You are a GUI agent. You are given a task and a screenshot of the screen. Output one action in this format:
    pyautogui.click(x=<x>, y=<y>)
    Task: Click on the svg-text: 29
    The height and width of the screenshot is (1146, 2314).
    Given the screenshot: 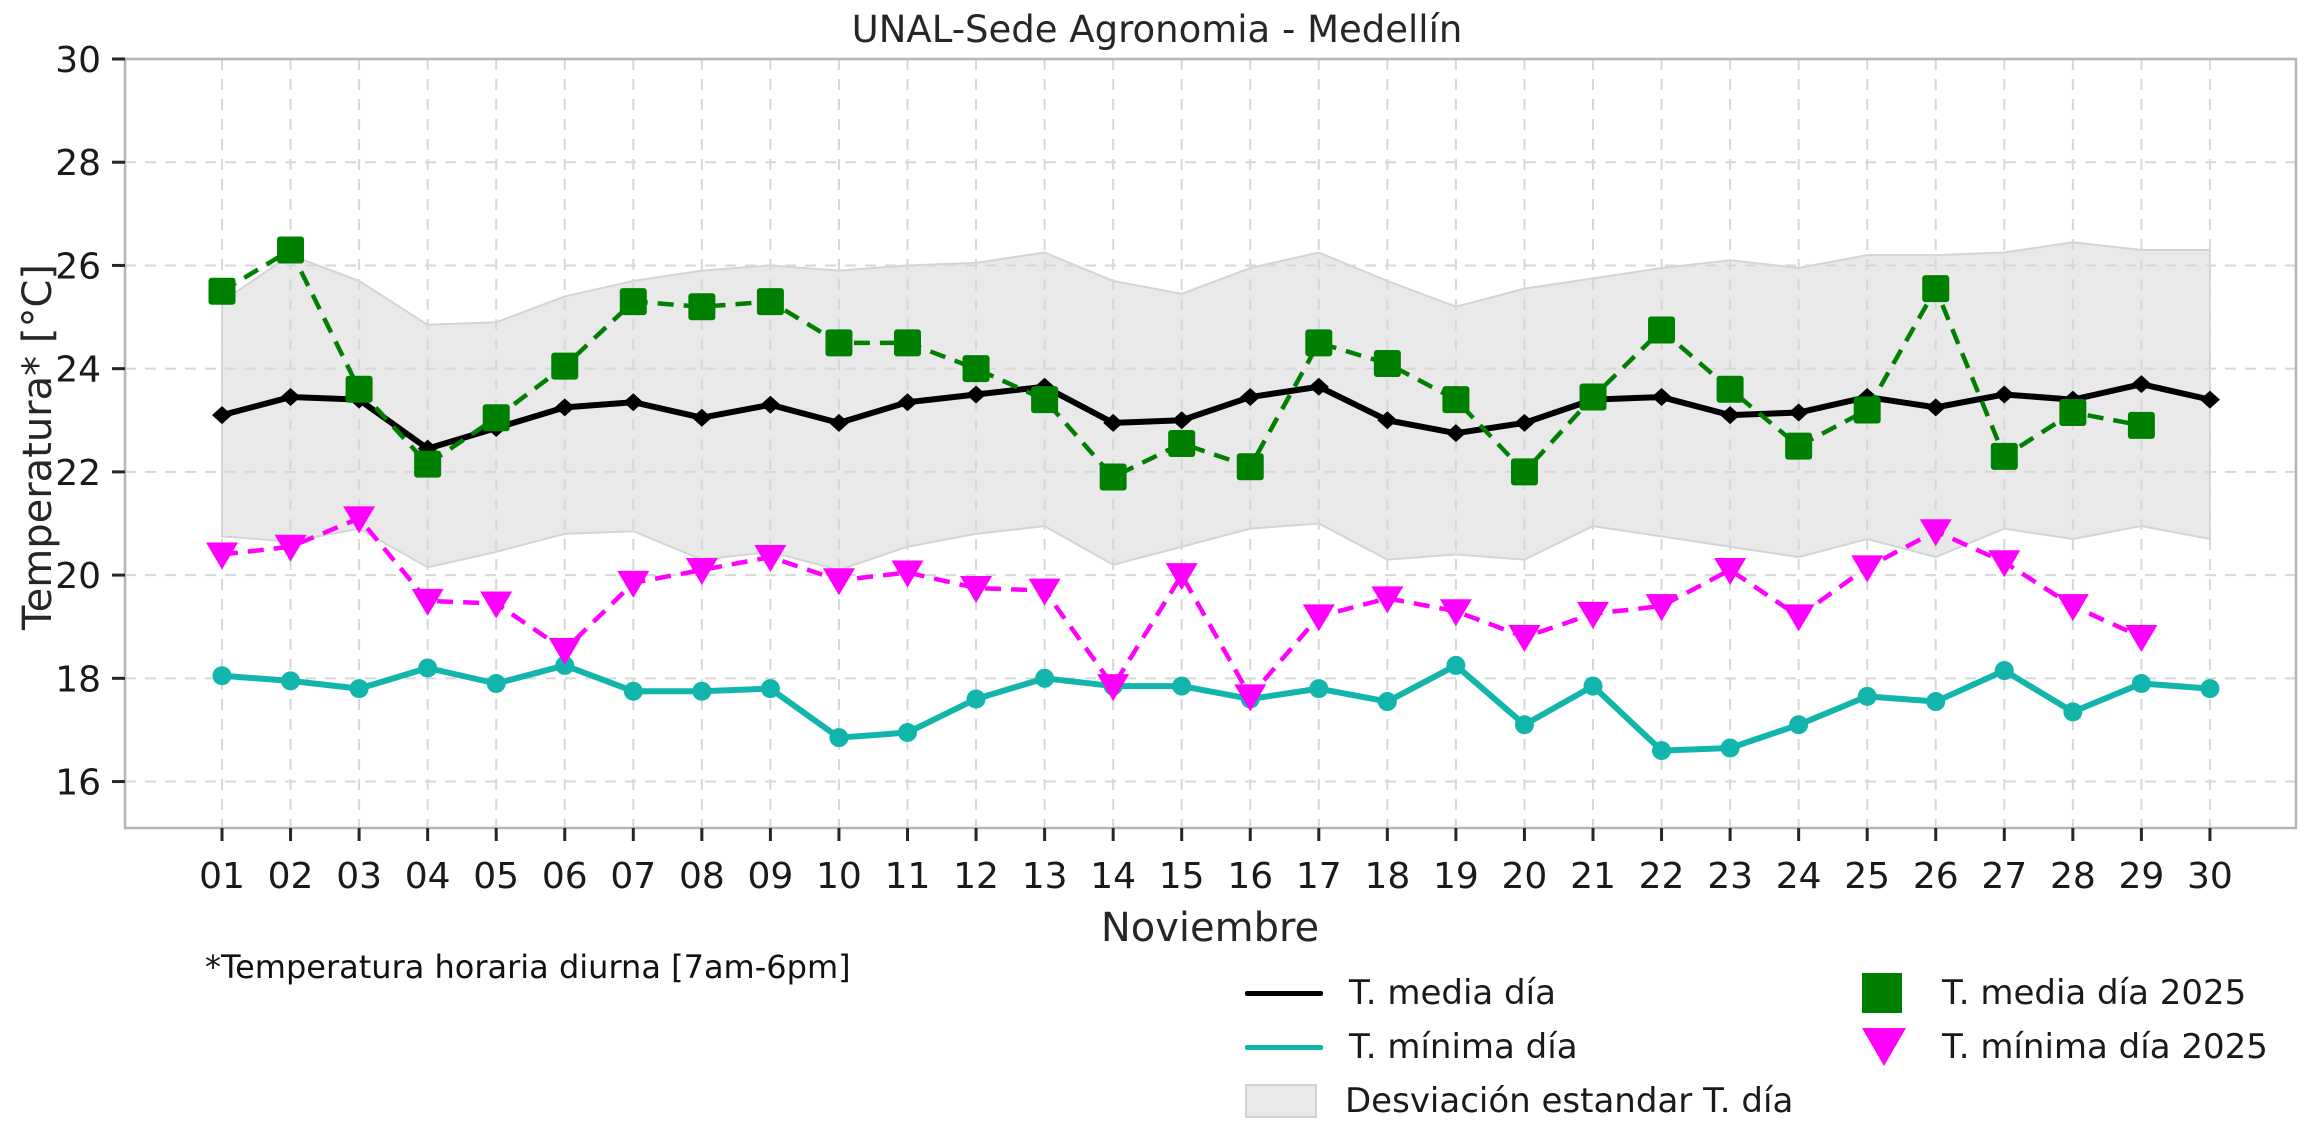 What is the action you would take?
    pyautogui.click(x=2141, y=876)
    